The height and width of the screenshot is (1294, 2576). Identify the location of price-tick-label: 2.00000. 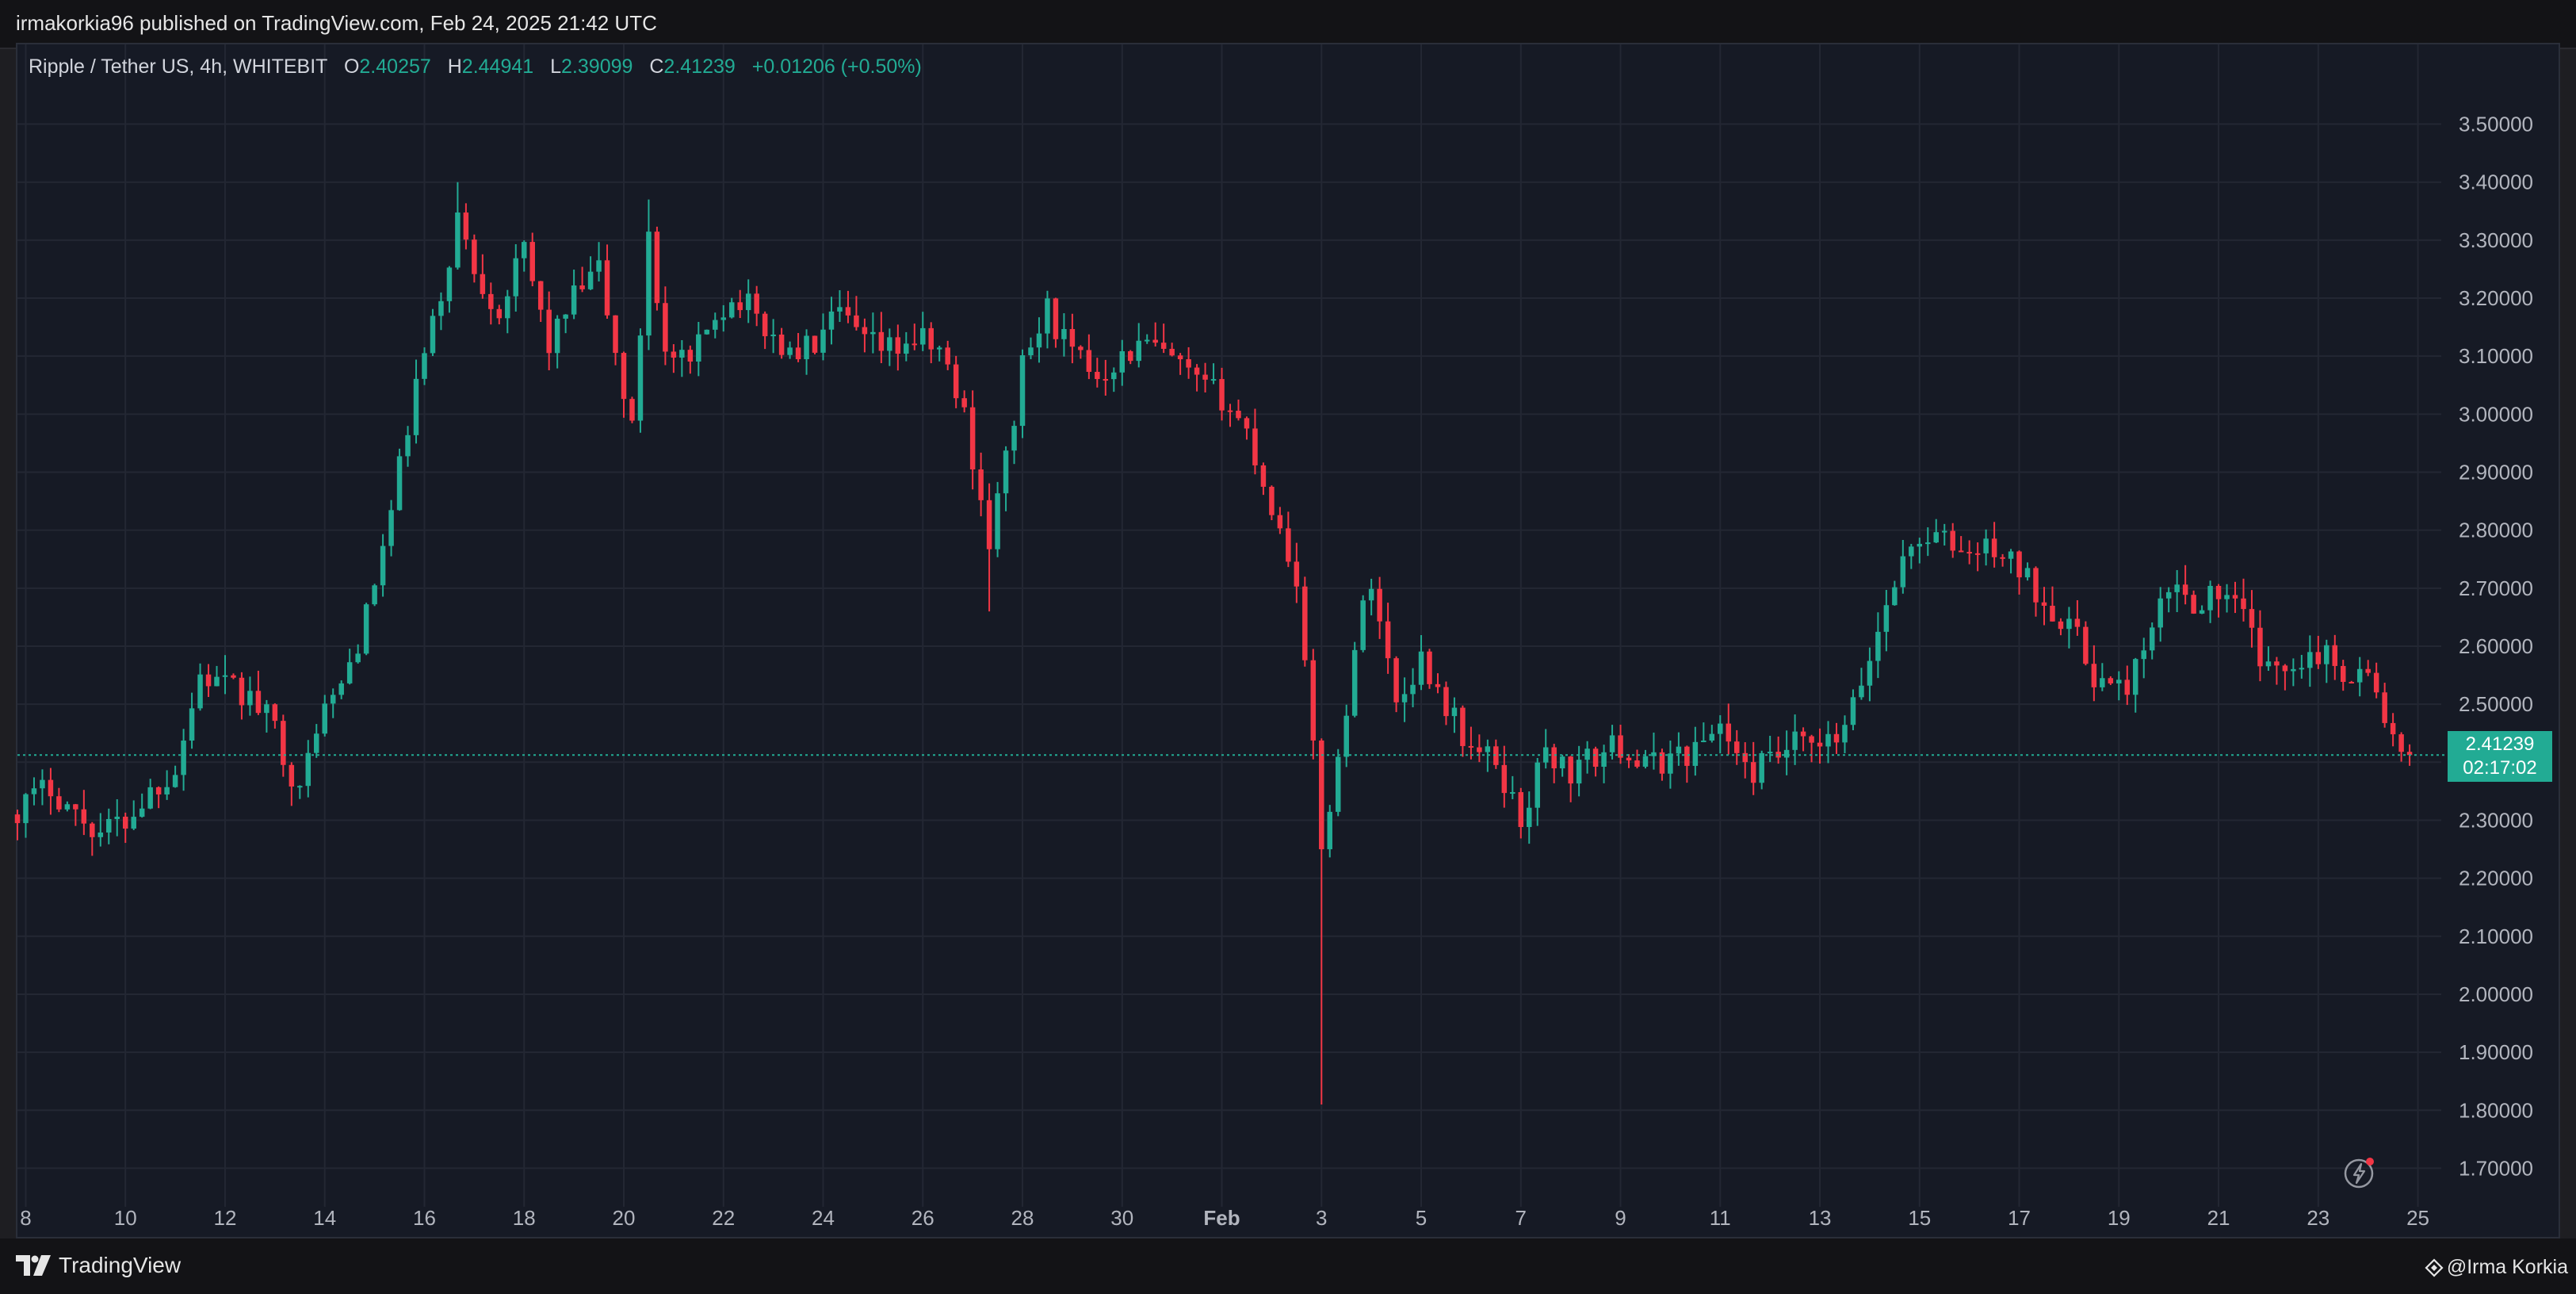
(2496, 994).